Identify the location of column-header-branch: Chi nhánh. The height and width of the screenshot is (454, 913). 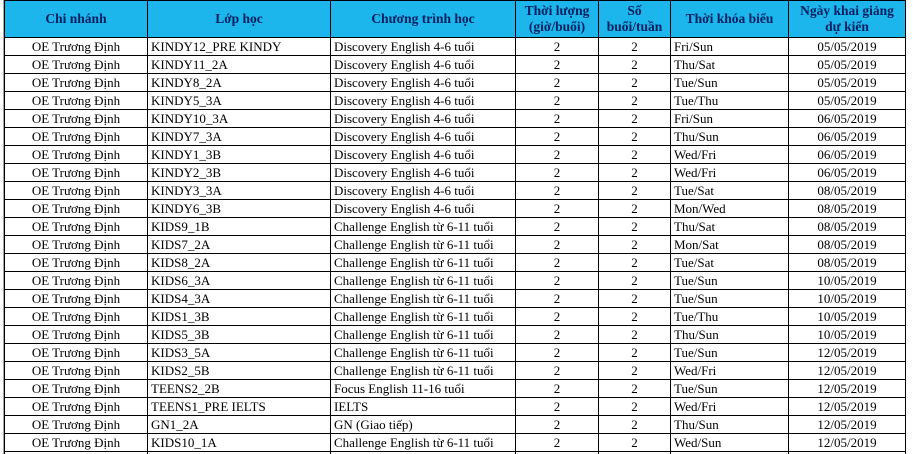
(76, 19).